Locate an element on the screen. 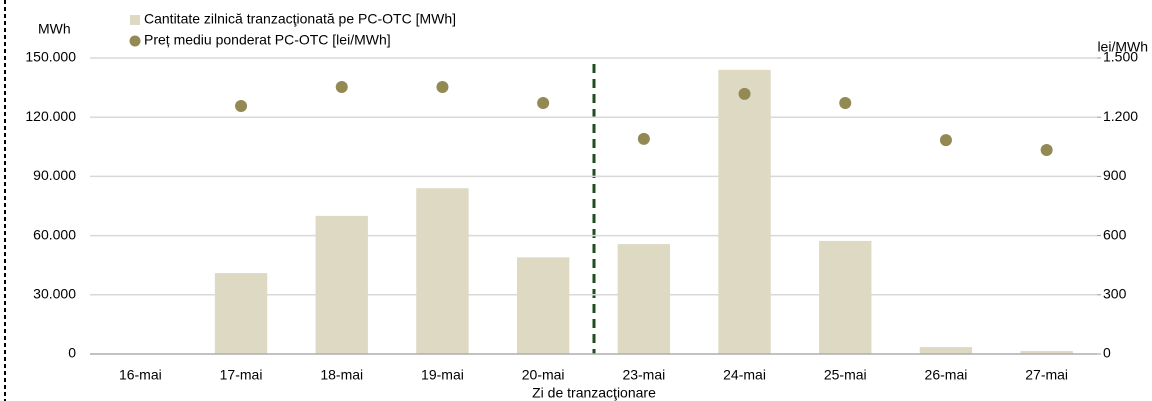  y-tick-label: 120.000 is located at coordinates (50, 116).